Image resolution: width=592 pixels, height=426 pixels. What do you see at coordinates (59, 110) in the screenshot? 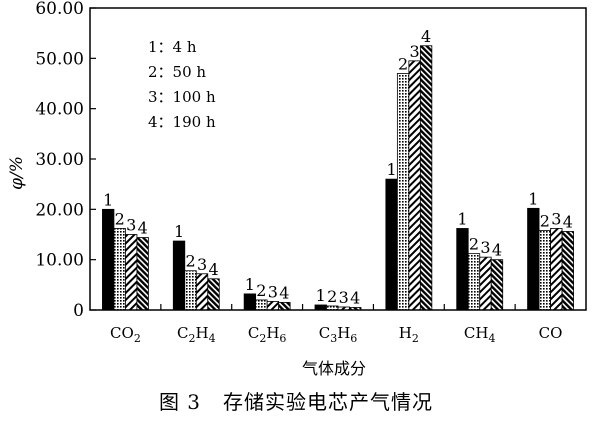
I see `y-tick-label: 40.00` at bounding box center [59, 110].